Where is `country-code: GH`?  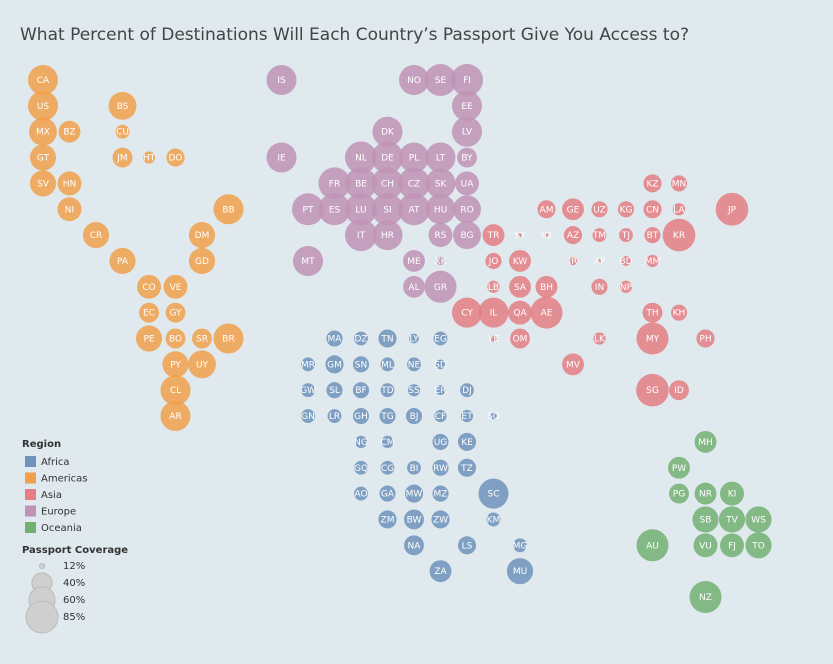 country-code: GH is located at coordinates (361, 417).